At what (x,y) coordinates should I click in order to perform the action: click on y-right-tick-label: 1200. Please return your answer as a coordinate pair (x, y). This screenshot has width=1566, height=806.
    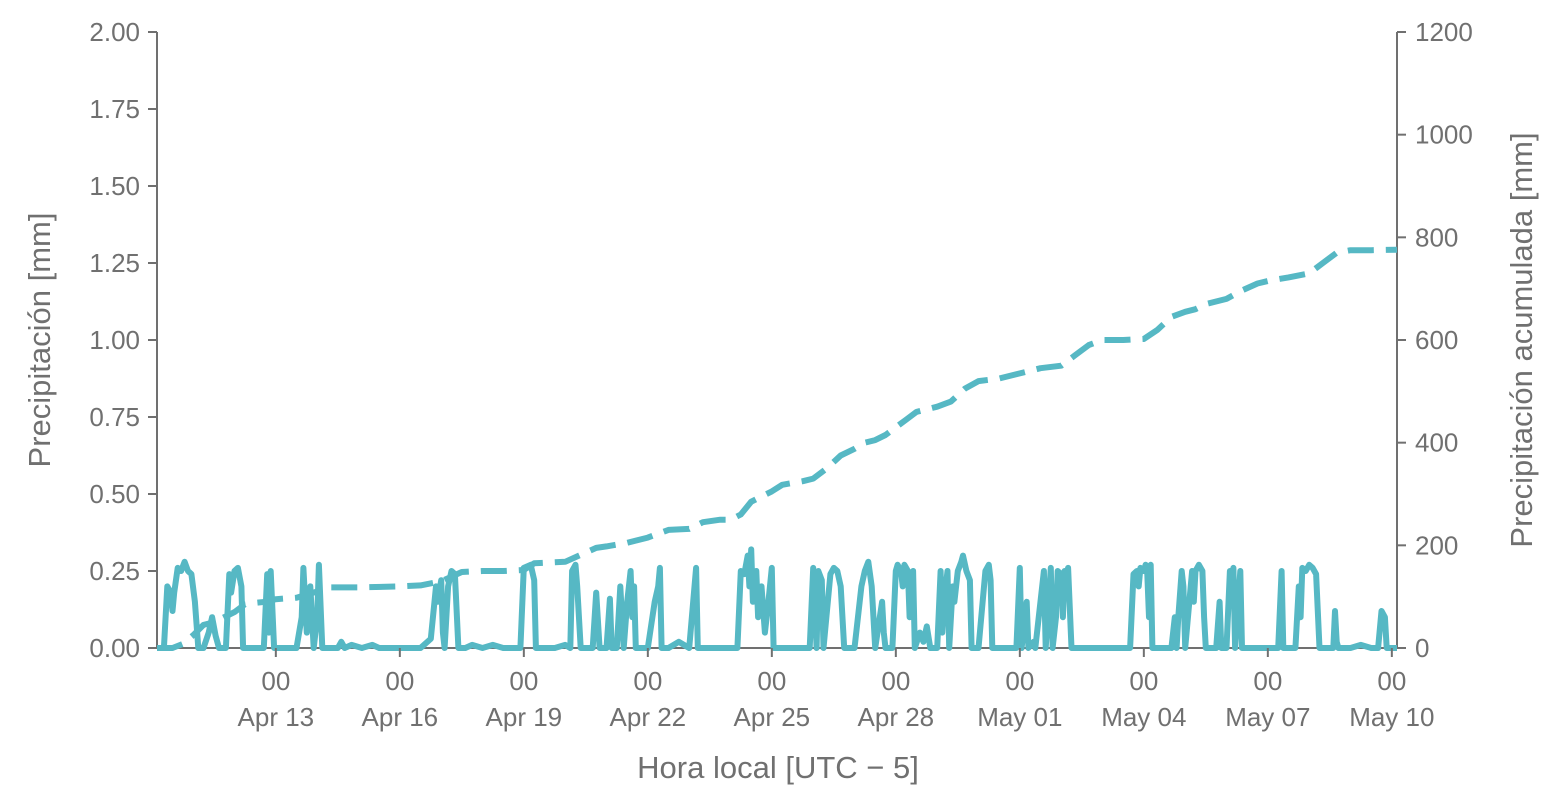
    Looking at the image, I should click on (1444, 32).